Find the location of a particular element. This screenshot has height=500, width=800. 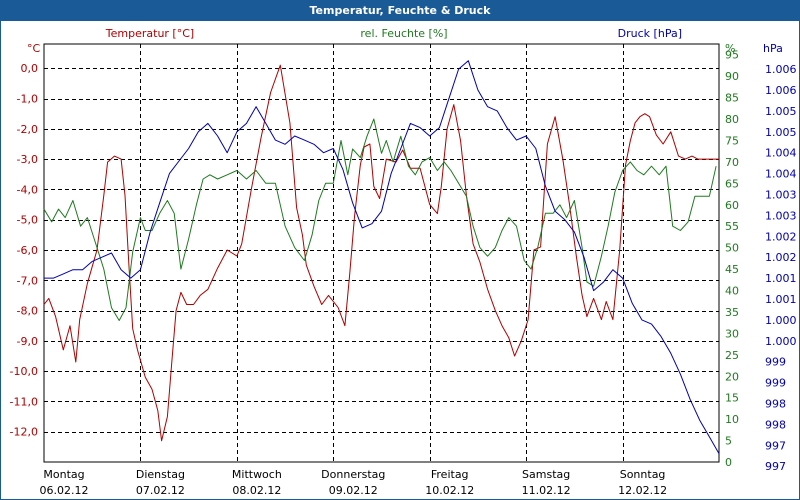

x-day-label: Donnerstag is located at coordinates (353, 474).